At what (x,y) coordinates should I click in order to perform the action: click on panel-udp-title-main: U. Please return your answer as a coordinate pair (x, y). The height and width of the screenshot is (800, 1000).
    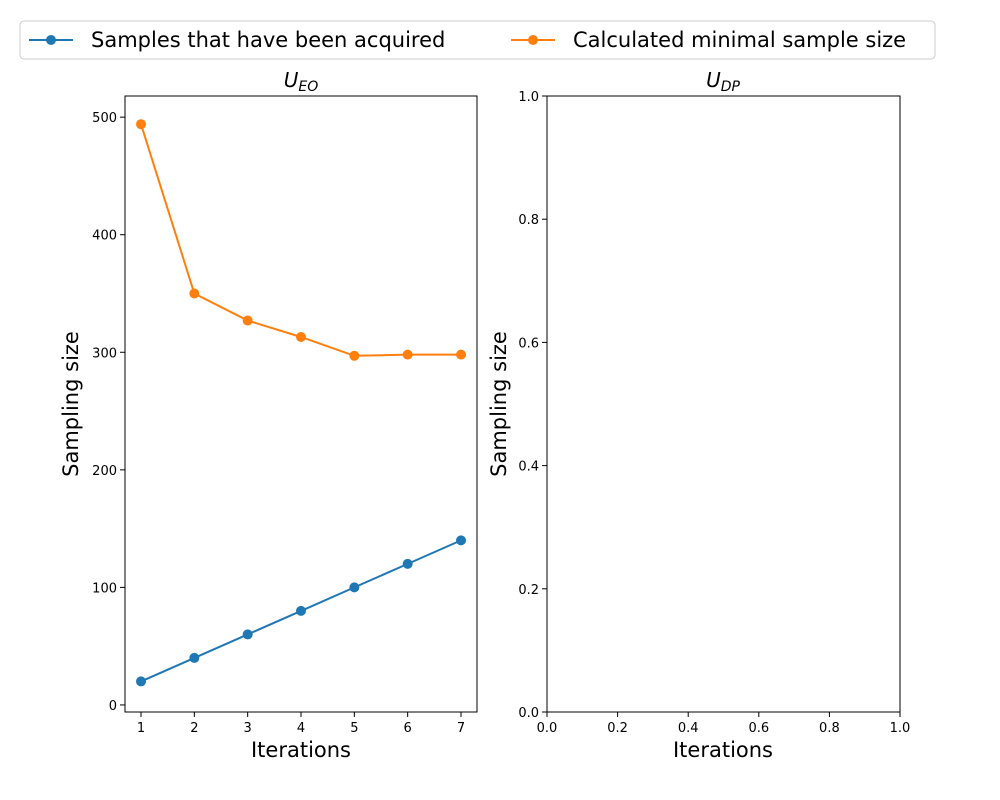
    Looking at the image, I should click on (713, 80).